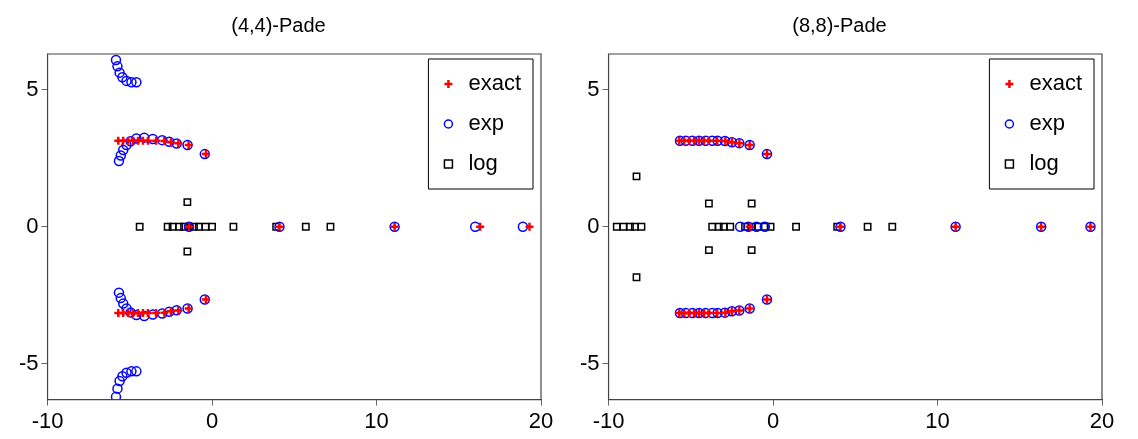  I want to click on chart-title: (4,4)-Pade, so click(278, 24).